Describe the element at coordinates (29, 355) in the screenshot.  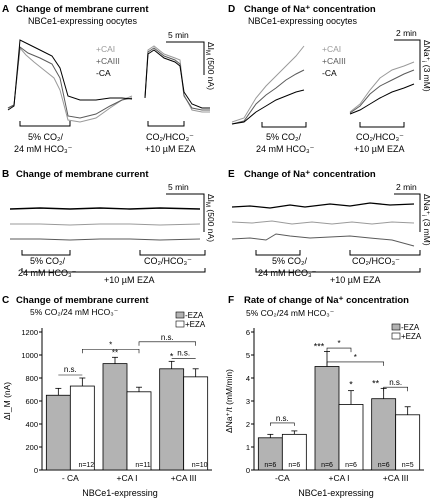
I see `y-tick-label: 1000` at that location.